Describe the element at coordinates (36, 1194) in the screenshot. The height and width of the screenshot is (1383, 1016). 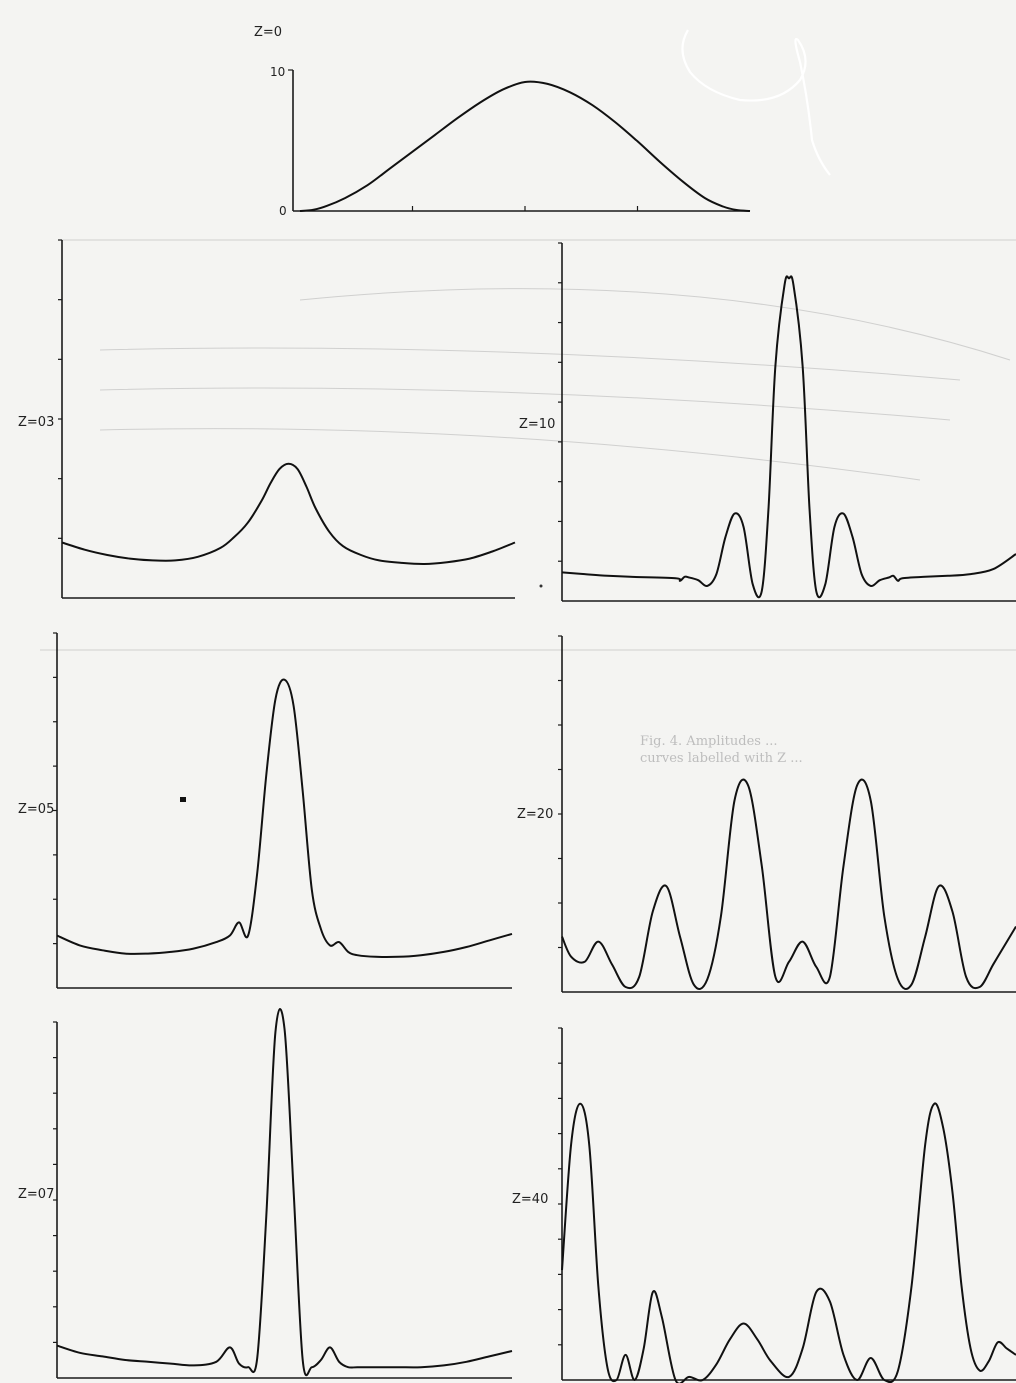
I see `panel-label-z07: Z=07` at that location.